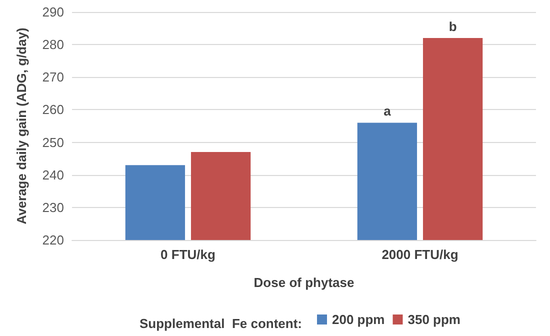 Image resolution: width=550 pixels, height=336 pixels. What do you see at coordinates (21, 126) in the screenshot?
I see `y-axis-title: Average daily gain (ADG, g/day)` at bounding box center [21, 126].